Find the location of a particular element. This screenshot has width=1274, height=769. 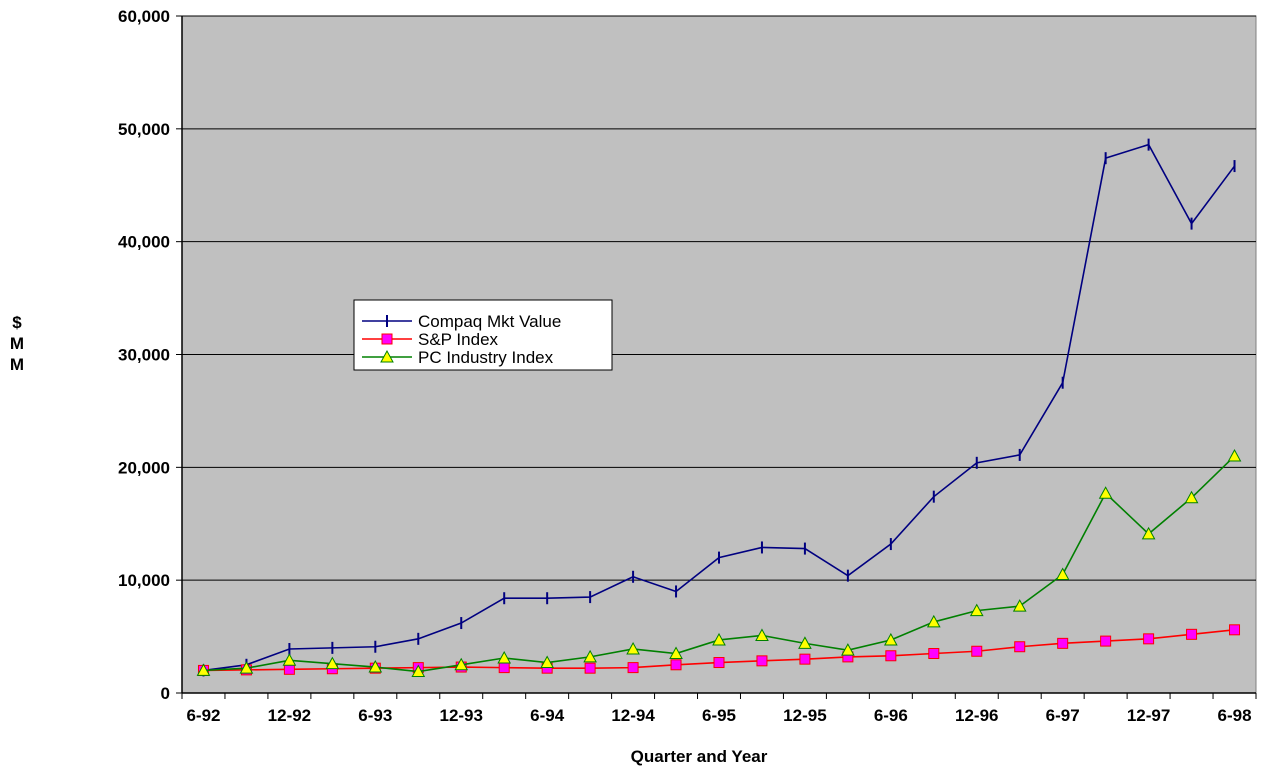

x-tick-label: 12-95 is located at coordinates (804, 715).